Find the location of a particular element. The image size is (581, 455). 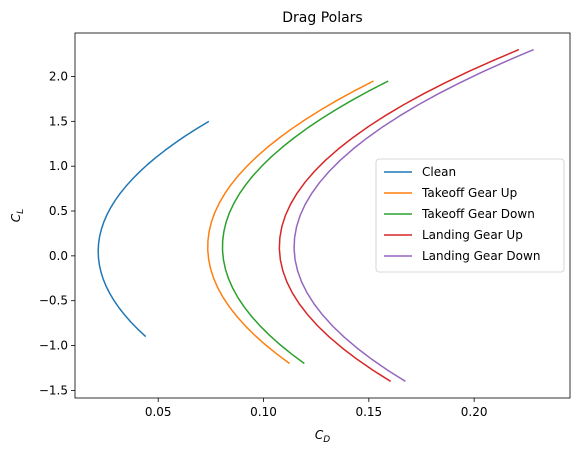

legend-label: Takeoff Gear Down is located at coordinates (478, 214).